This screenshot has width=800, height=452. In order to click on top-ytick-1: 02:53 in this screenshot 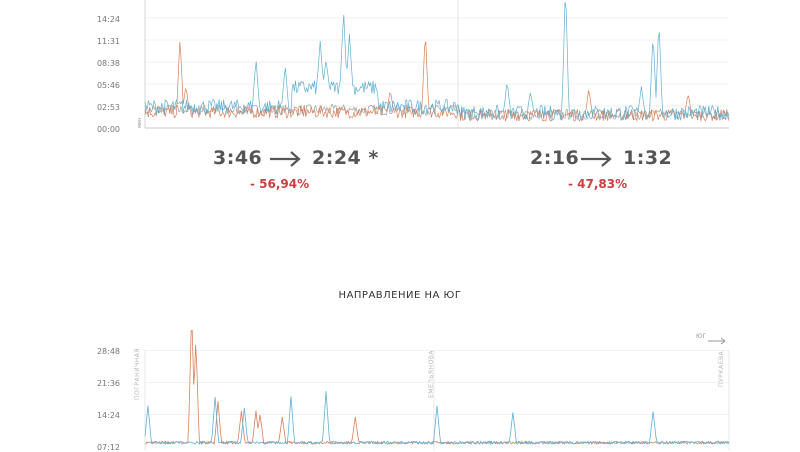, I will do `click(108, 107)`.